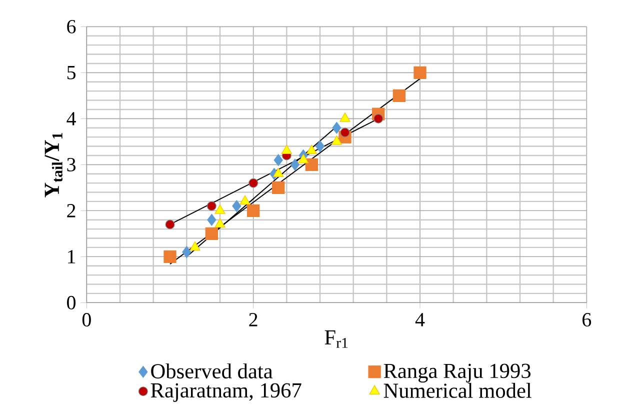 The height and width of the screenshot is (416, 620). Describe the element at coordinates (71, 211) in the screenshot. I see `y-tick-label: 2` at that location.